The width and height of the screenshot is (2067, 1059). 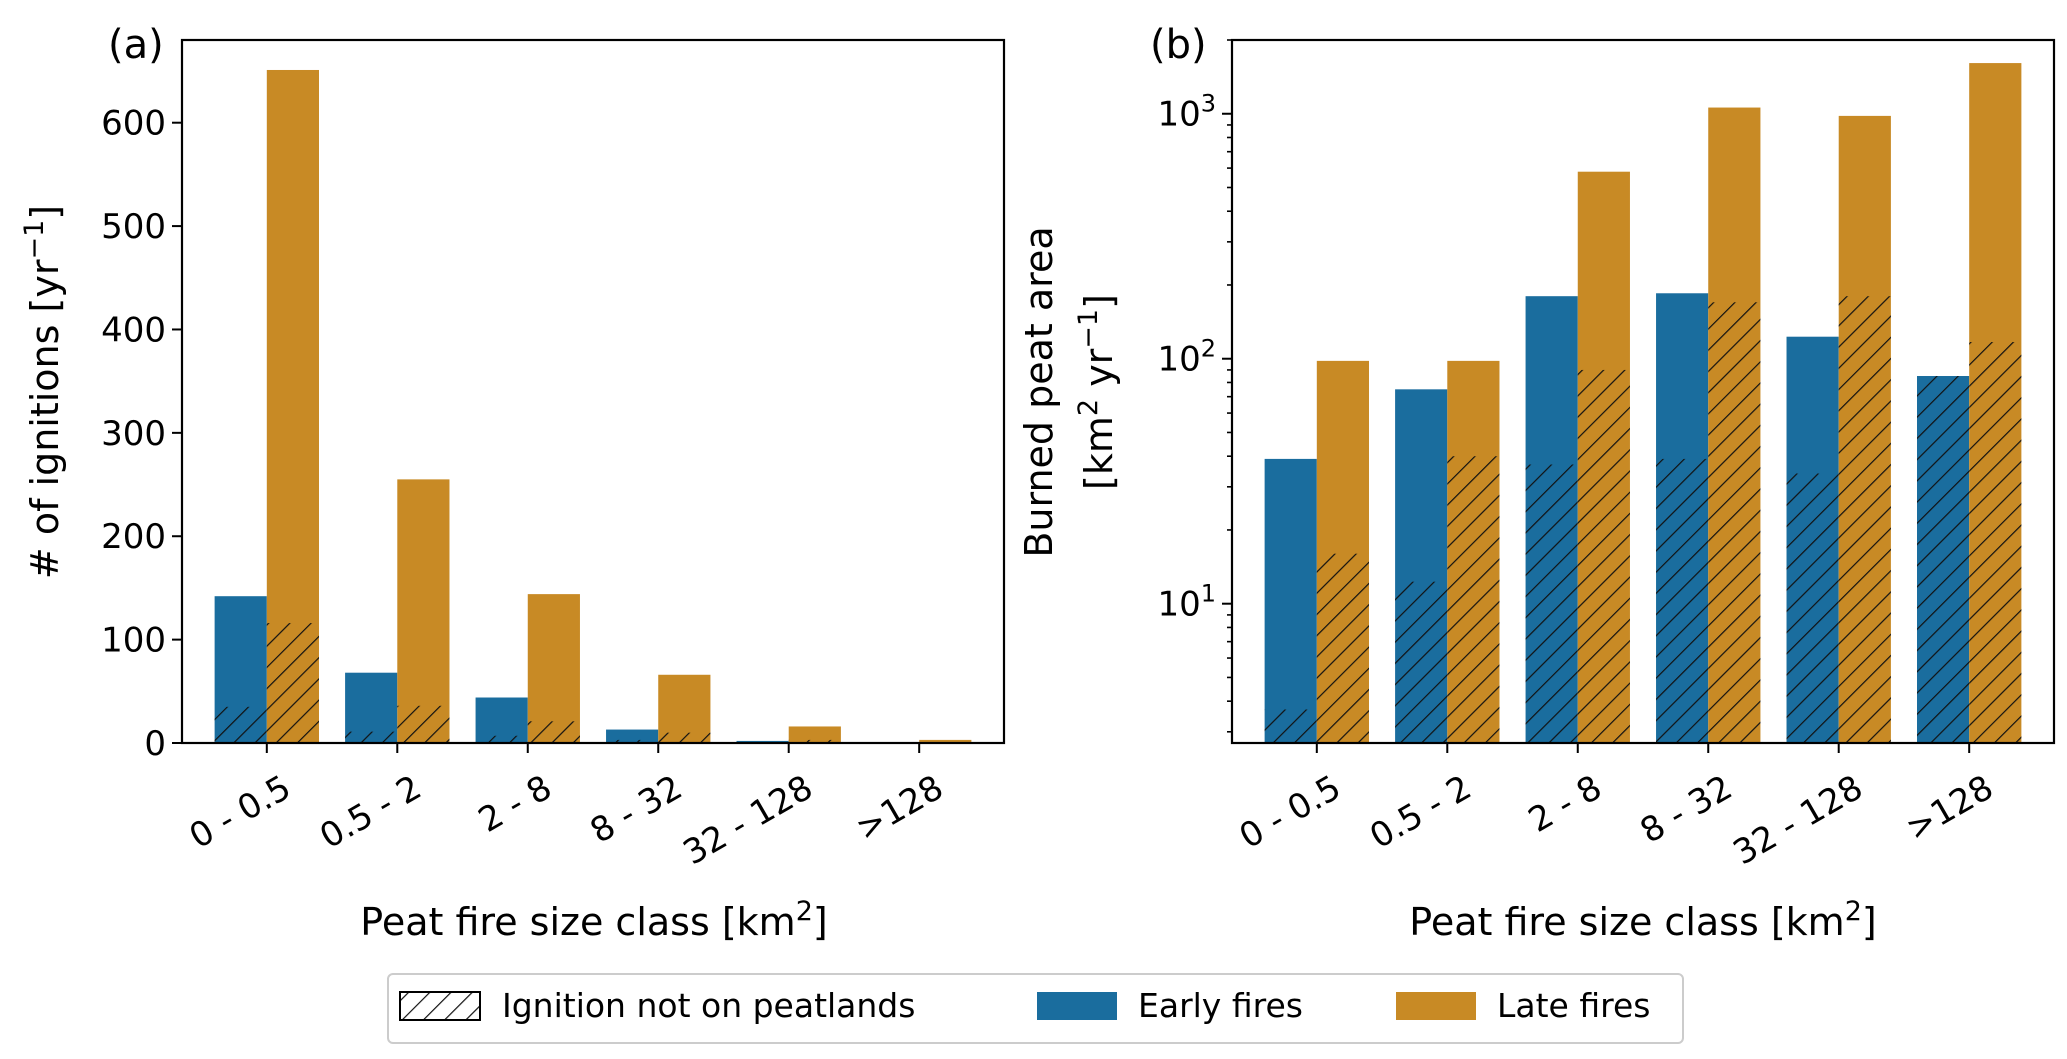 What do you see at coordinates (440, 1006) in the screenshot?
I see `legend-swatch-hatch` at bounding box center [440, 1006].